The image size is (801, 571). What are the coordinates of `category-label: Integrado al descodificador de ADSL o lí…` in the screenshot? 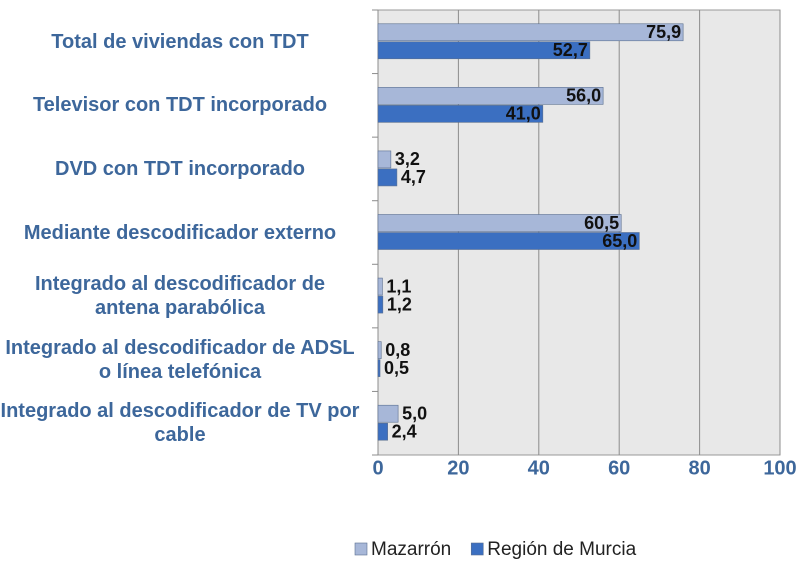 It's located at (180, 359).